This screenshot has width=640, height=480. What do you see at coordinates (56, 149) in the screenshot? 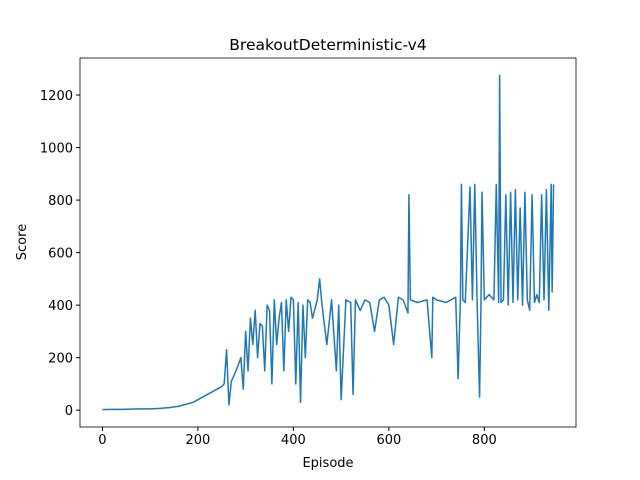
I see `y-tick-label: 1000` at bounding box center [56, 149].